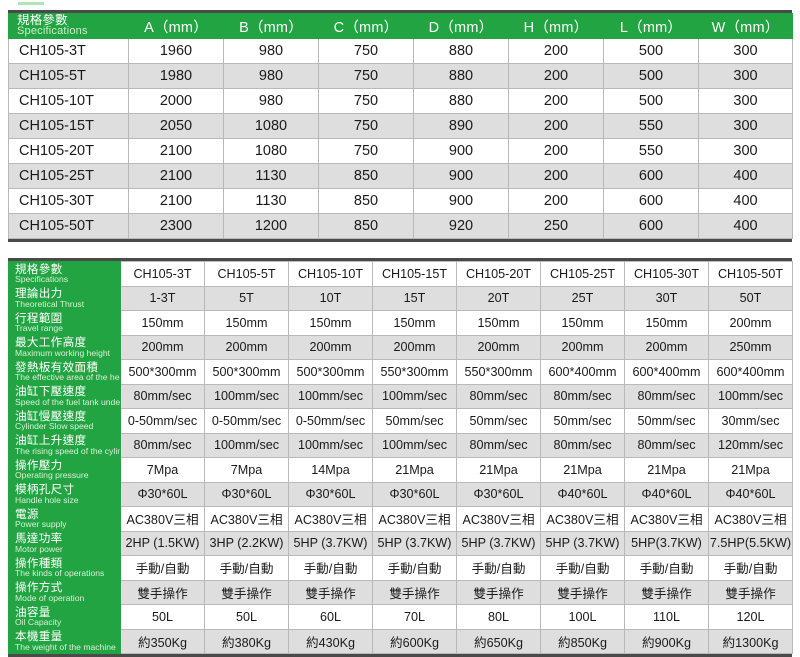 The image size is (800, 657). Describe the element at coordinates (68, 76) in the screenshot. I see `dimension-model-label: CH105-5T` at that location.